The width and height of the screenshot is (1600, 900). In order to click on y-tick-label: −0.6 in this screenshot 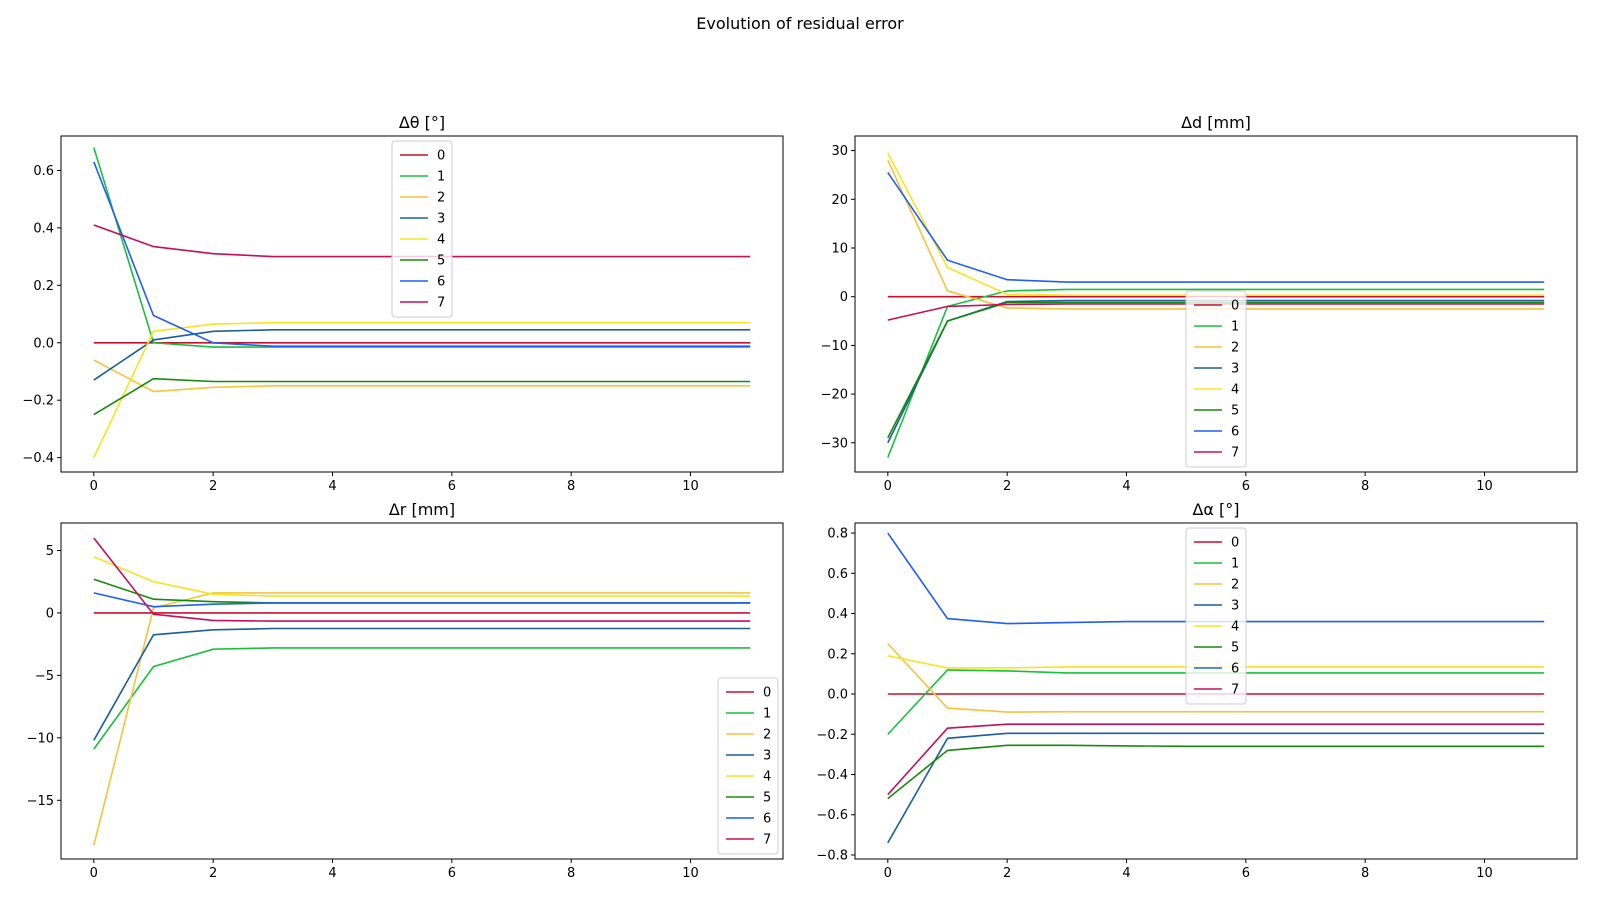, I will do `click(832, 815)`.